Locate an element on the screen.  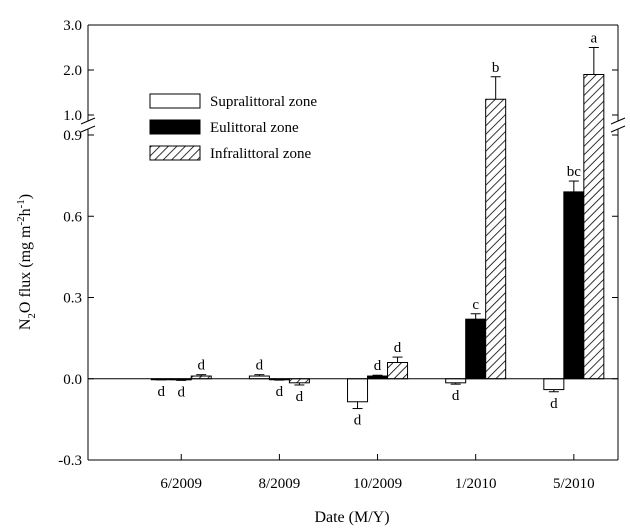
y-tick-label: 1.0 is located at coordinates (72, 116).